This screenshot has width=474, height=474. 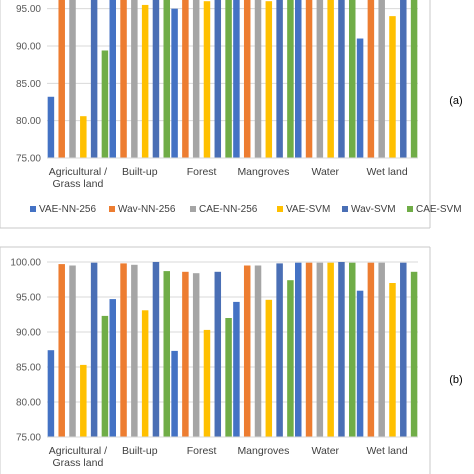 What do you see at coordinates (67, 209) in the screenshot?
I see `legend-entry: VAE-NN-256` at bounding box center [67, 209].